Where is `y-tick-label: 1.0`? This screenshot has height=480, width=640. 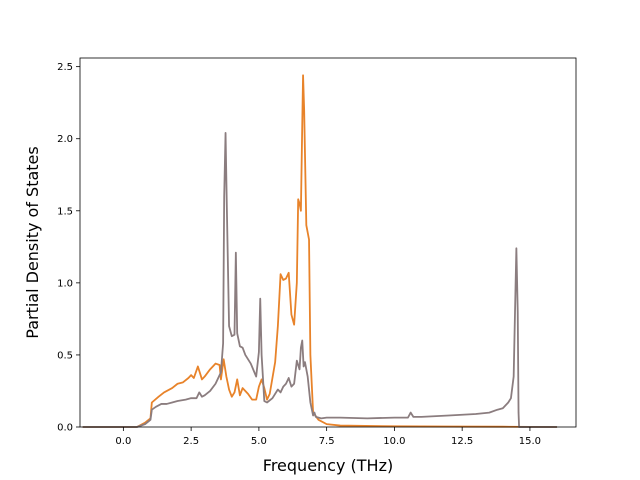
y-tick-label: 1.0 is located at coordinates (65, 283).